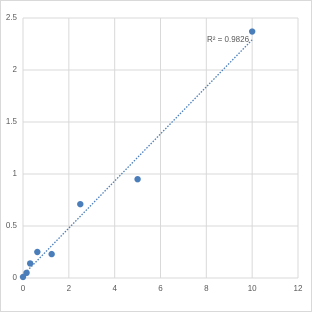 The image size is (320, 312). Describe the element at coordinates (12, 17) in the screenshot. I see `y-tick-label: 2.5` at that location.